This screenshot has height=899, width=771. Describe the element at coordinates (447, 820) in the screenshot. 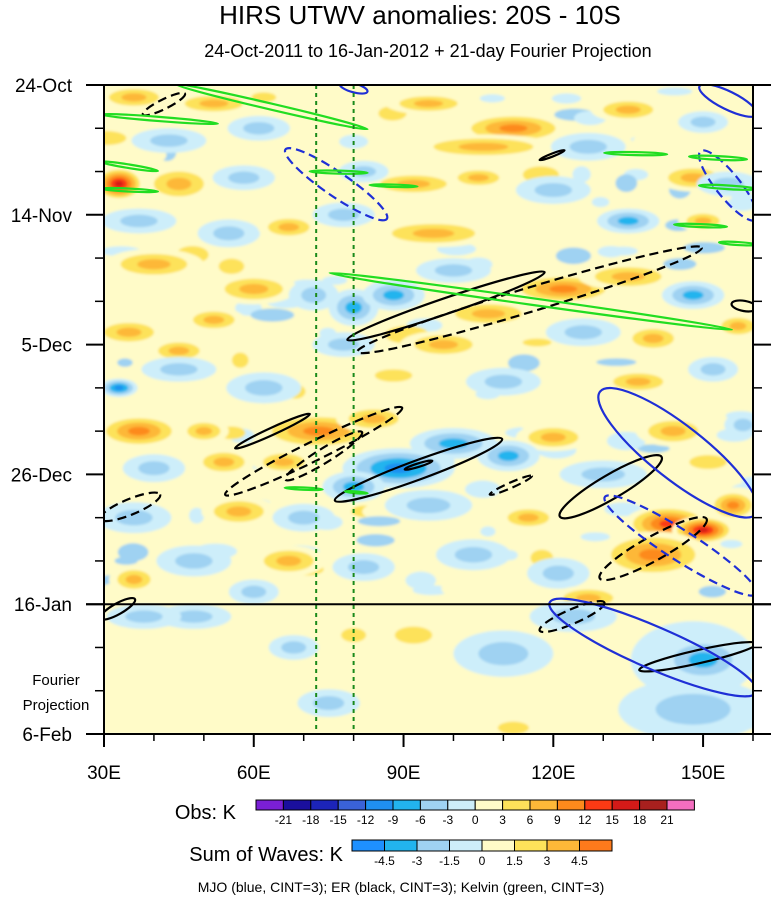

I see `colorbar-level-label: -3` at that location.